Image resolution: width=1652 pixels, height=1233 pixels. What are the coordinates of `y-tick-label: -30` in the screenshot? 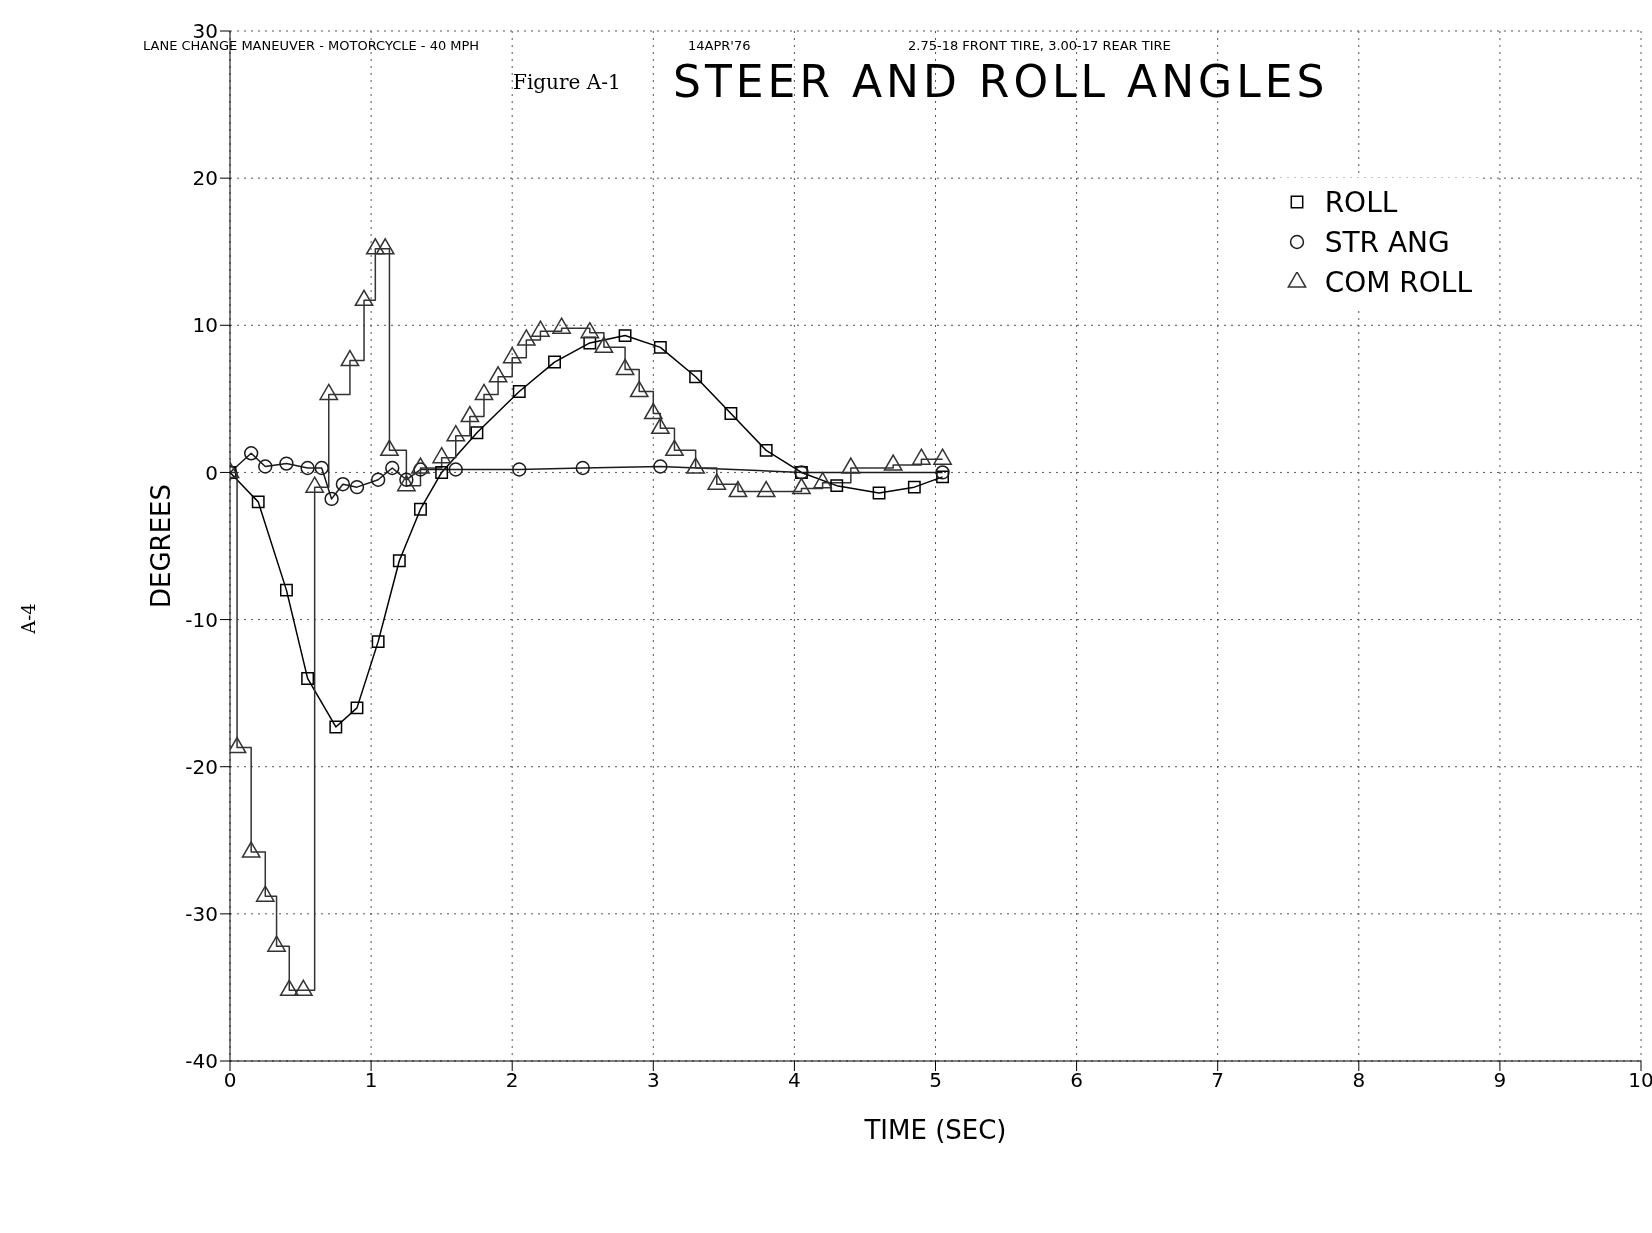 It's located at (201, 913).